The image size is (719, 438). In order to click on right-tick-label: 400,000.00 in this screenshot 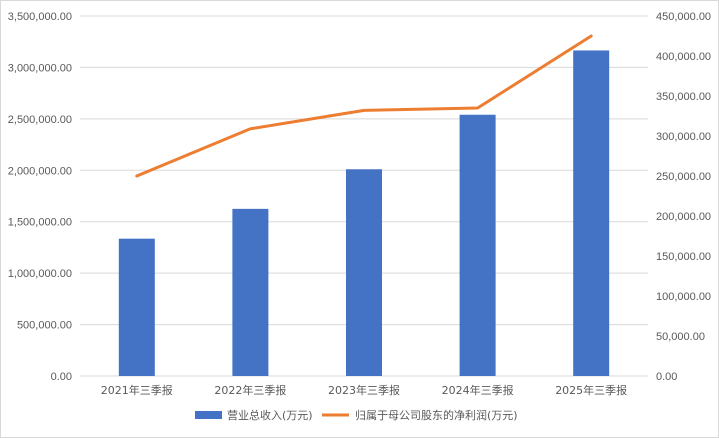, I will do `click(683, 57)`.